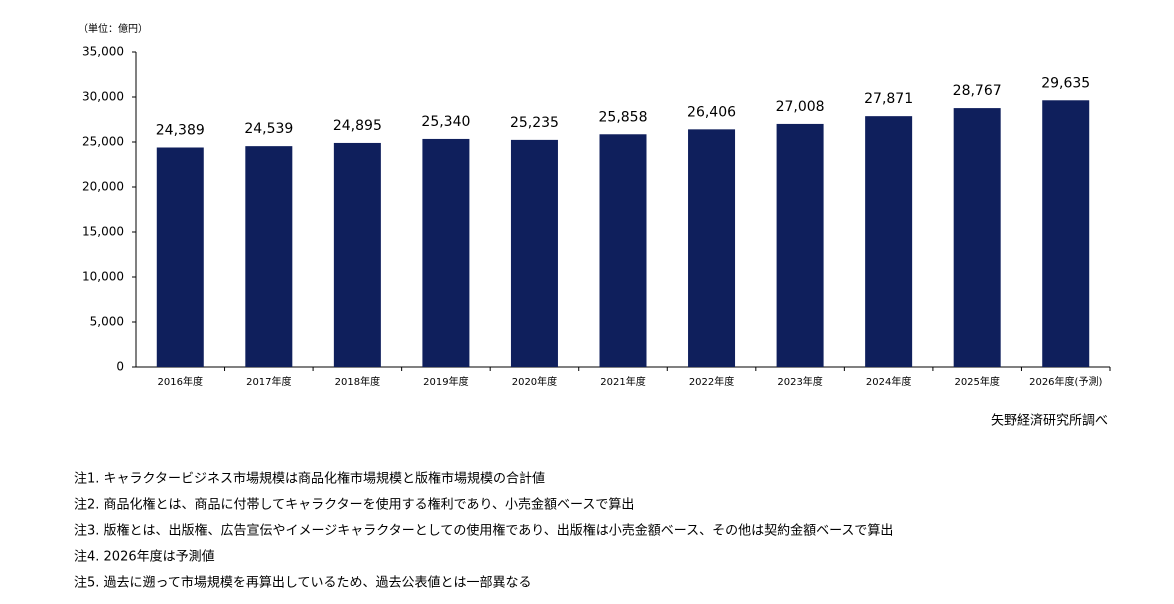  What do you see at coordinates (799, 381) in the screenshot?
I see `x-tick-label: 2023年度` at bounding box center [799, 381].